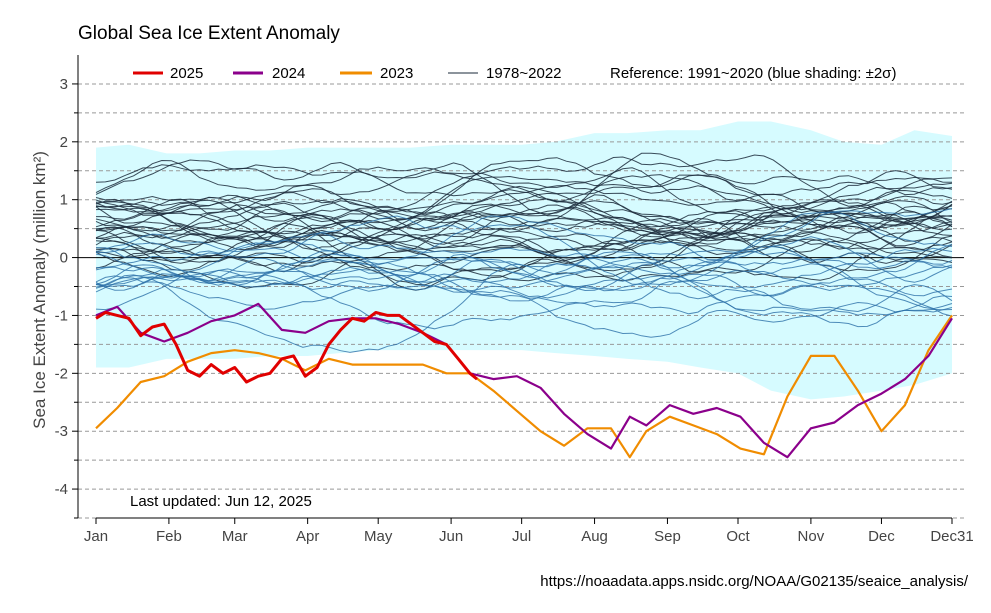  Describe the element at coordinates (521, 536) in the screenshot. I see `x-tick-label: Jul` at that location.